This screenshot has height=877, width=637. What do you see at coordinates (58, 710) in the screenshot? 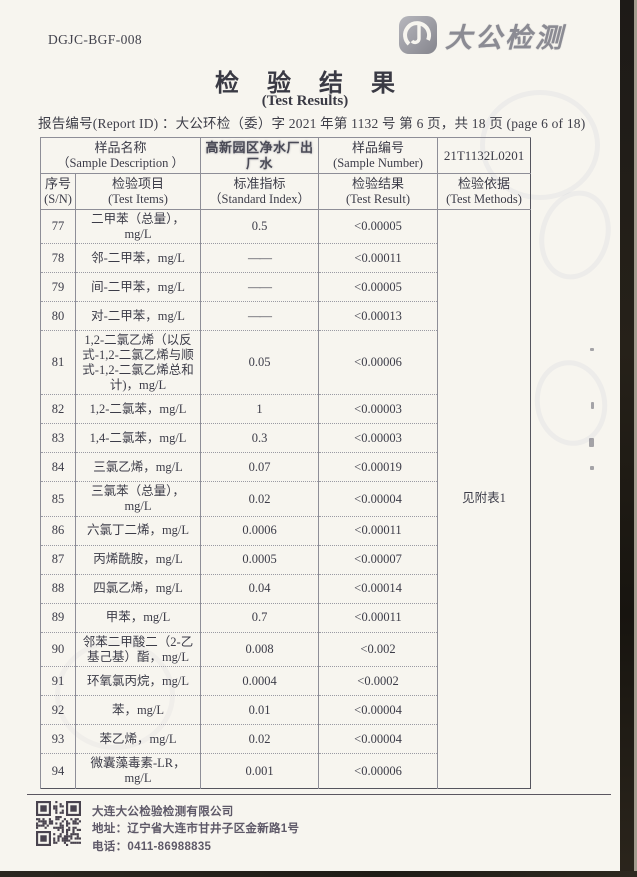
I see `sn-cell: 92` at bounding box center [58, 710].